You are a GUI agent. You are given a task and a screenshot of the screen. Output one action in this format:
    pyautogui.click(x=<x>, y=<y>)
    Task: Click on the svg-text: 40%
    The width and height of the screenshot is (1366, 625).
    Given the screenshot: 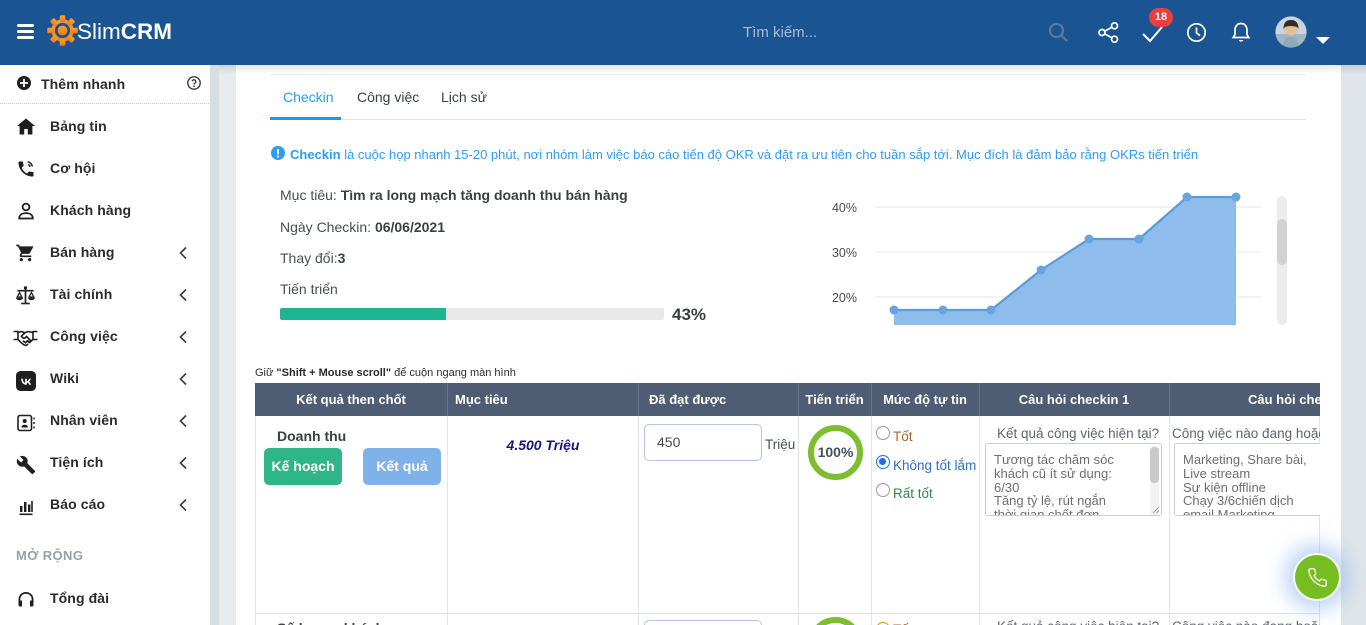 What is the action you would take?
    pyautogui.click(x=844, y=208)
    